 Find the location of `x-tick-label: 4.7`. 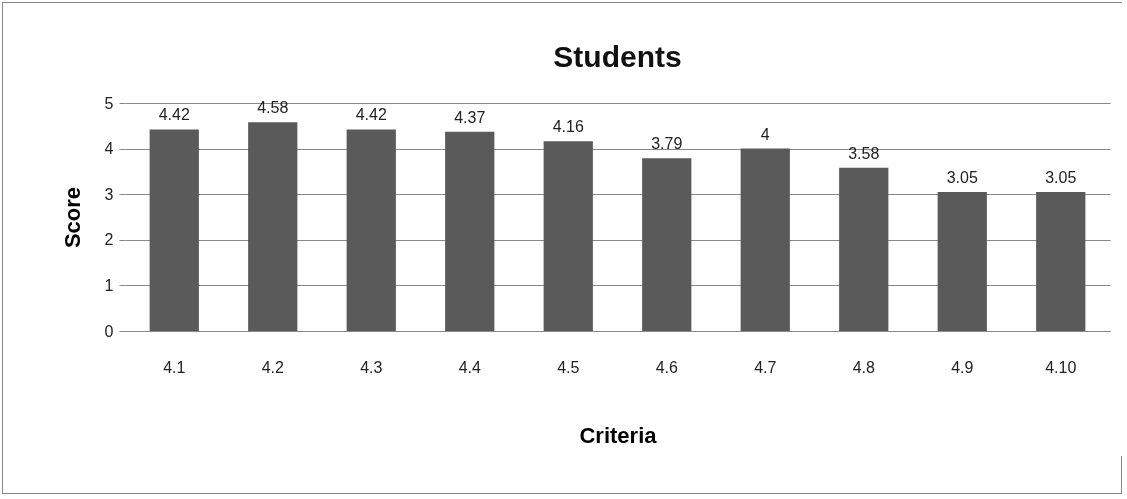

x-tick-label: 4.7 is located at coordinates (765, 367).